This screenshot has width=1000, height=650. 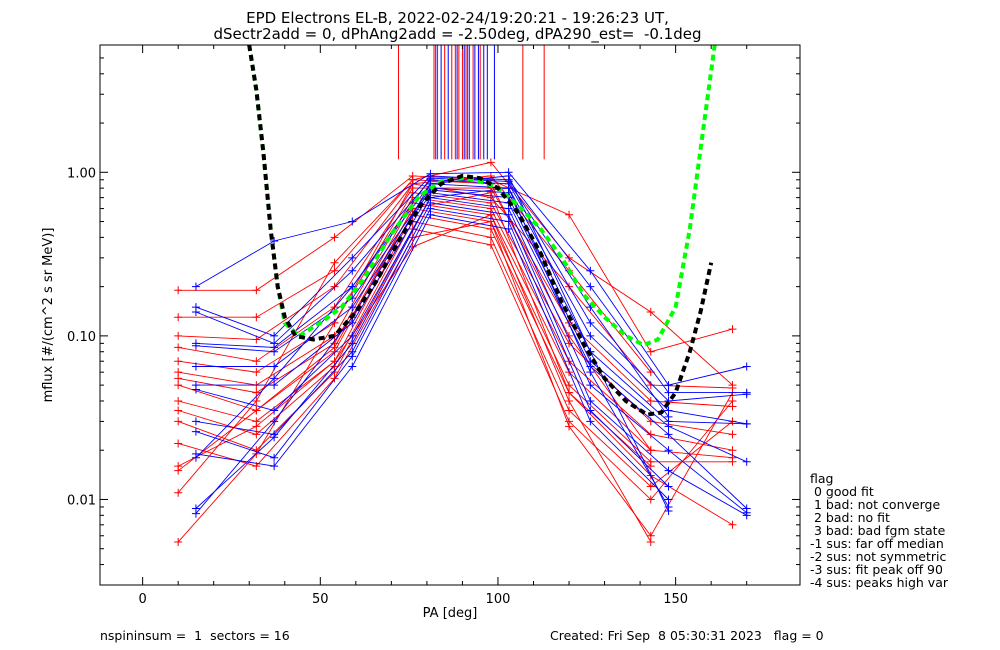 What do you see at coordinates (471, 102) in the screenshot?
I see `peak-marker-lines` at bounding box center [471, 102].